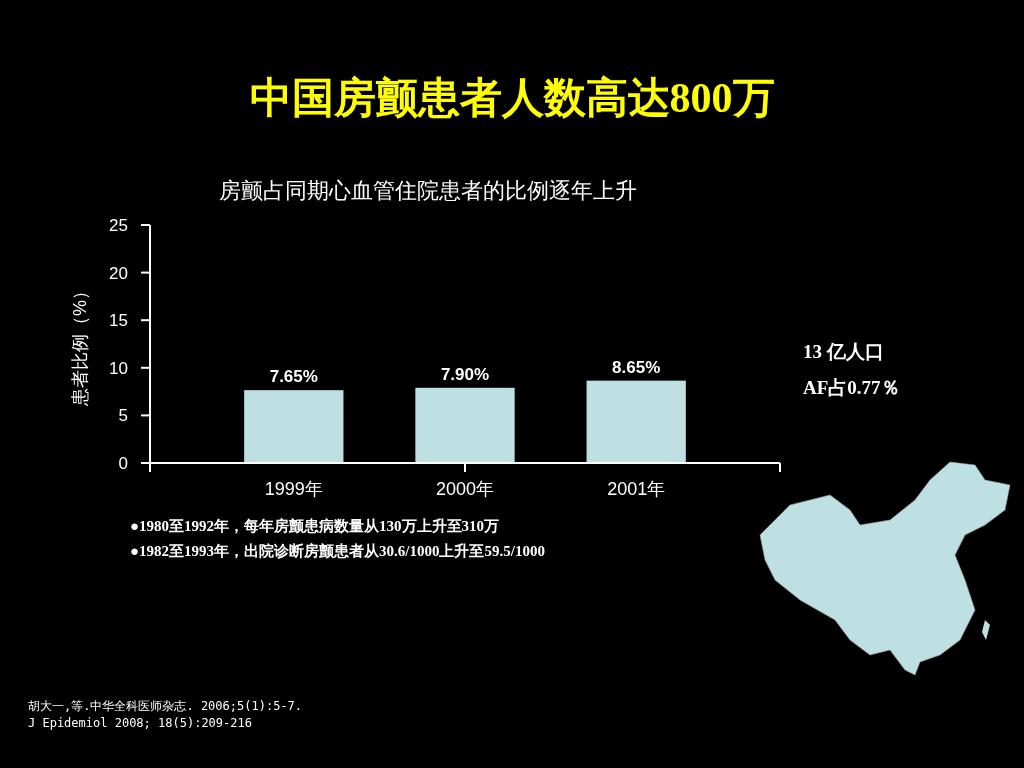 Image resolution: width=1024 pixels, height=768 pixels. What do you see at coordinates (293, 377) in the screenshot?
I see `data-label: 7.65%` at bounding box center [293, 377].